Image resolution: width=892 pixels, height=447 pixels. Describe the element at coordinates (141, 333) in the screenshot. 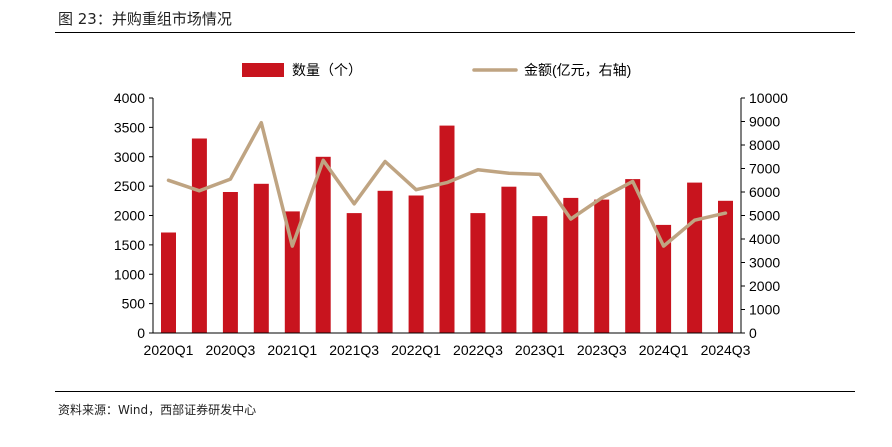

I see `y-left-tick-label: 0` at that location.